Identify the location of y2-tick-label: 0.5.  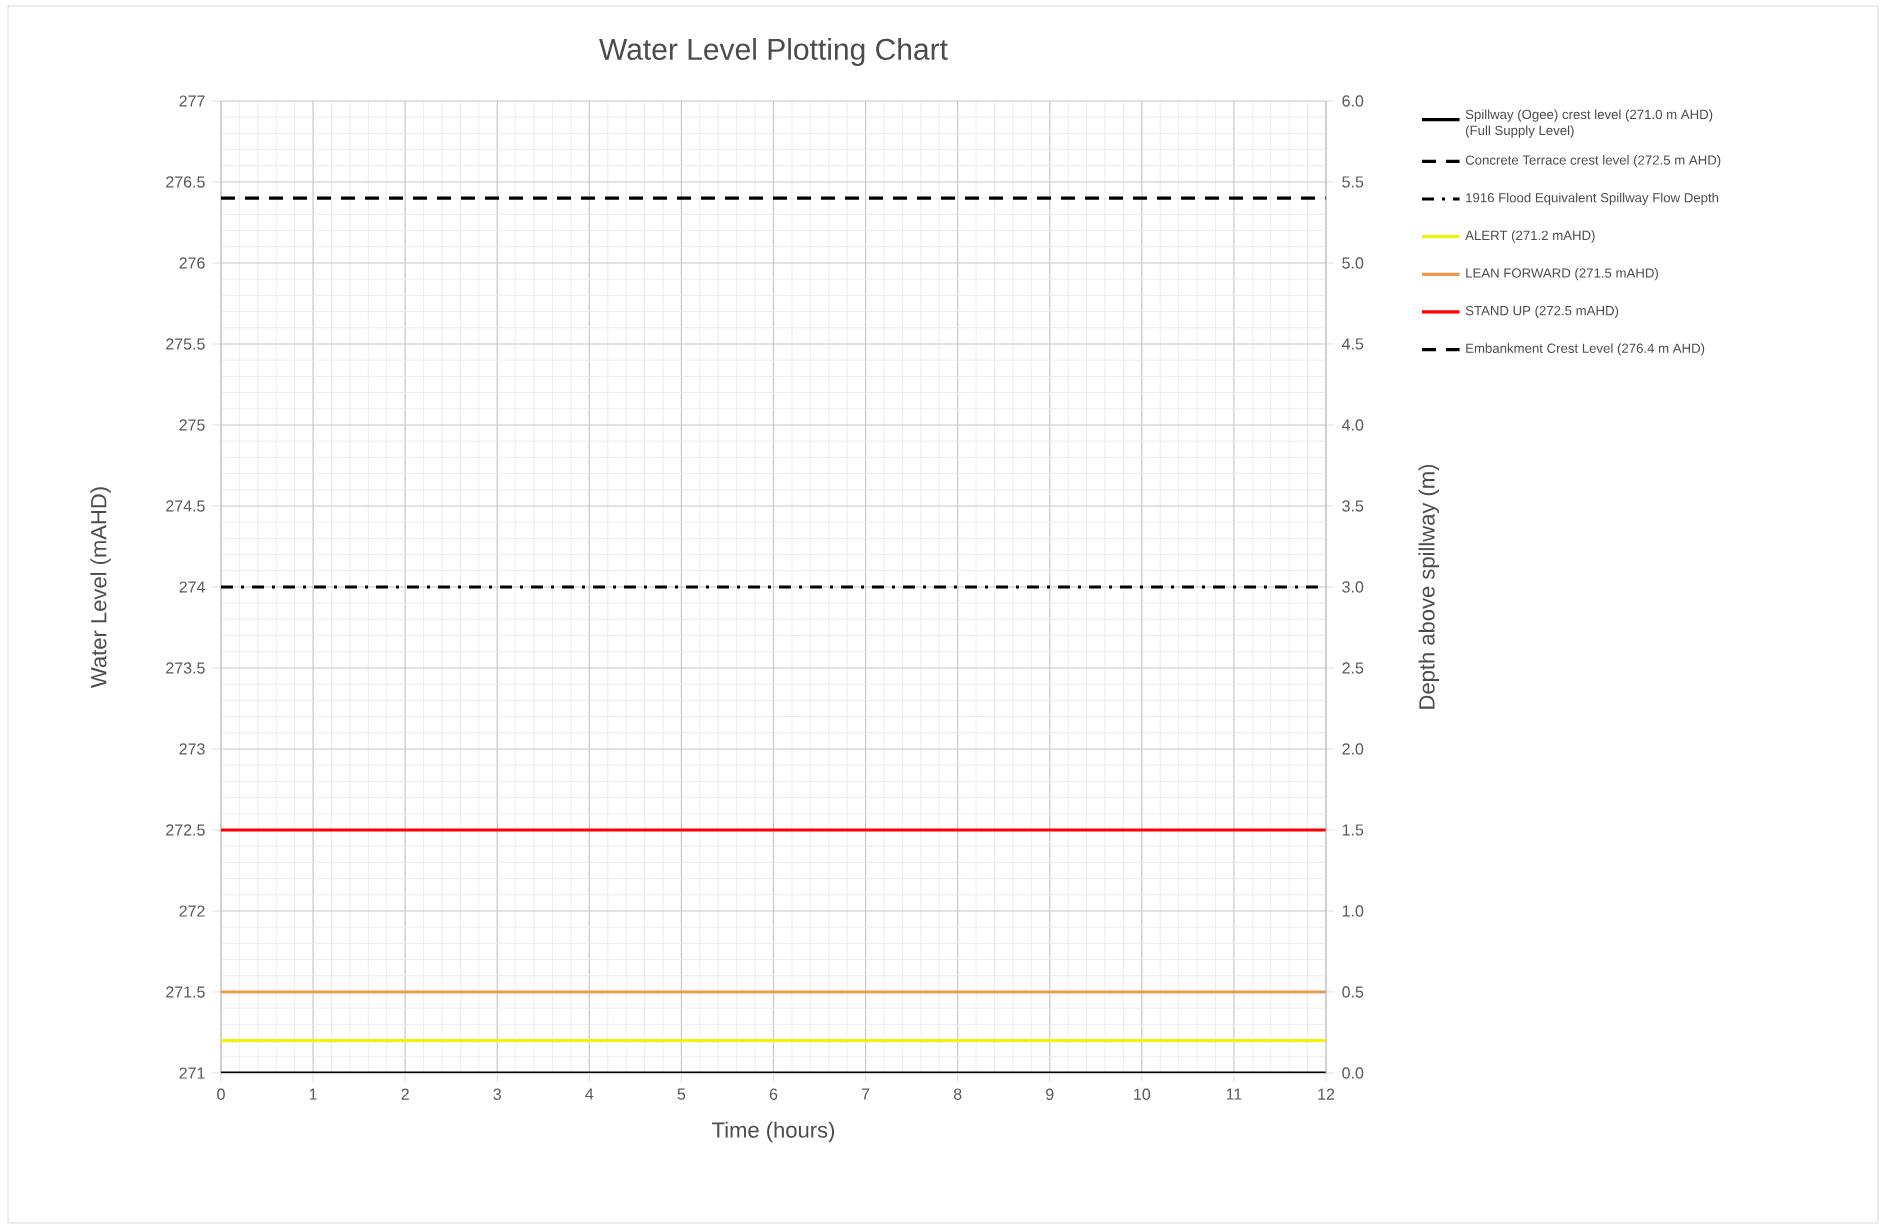
(1353, 992).